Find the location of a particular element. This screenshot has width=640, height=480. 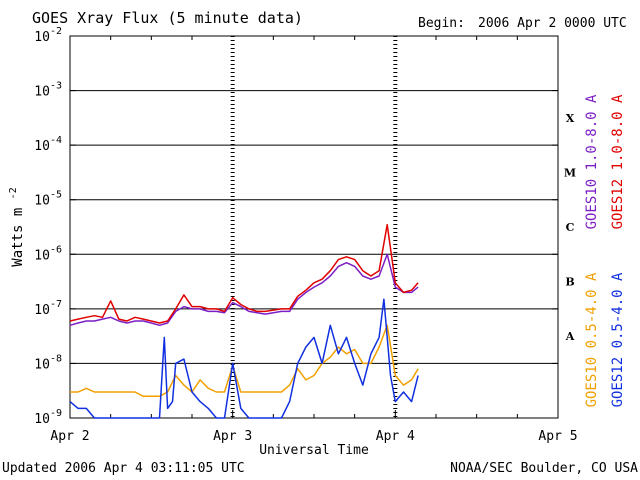

flare-class-label: X is located at coordinates (570, 118).